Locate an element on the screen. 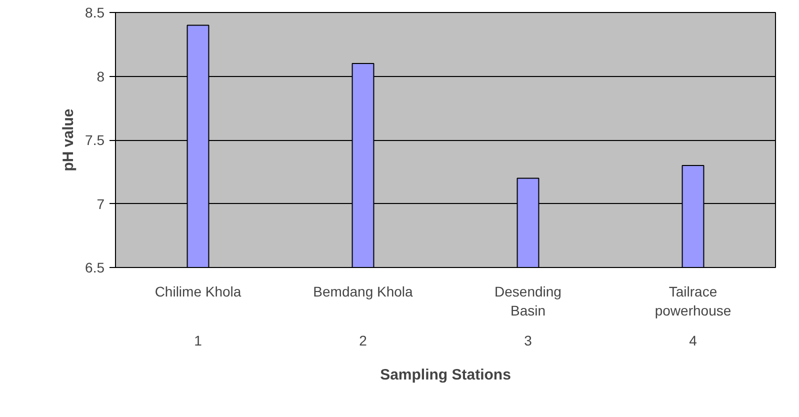 This screenshot has width=799, height=417. y-axis-title: pH value is located at coordinates (69, 140).